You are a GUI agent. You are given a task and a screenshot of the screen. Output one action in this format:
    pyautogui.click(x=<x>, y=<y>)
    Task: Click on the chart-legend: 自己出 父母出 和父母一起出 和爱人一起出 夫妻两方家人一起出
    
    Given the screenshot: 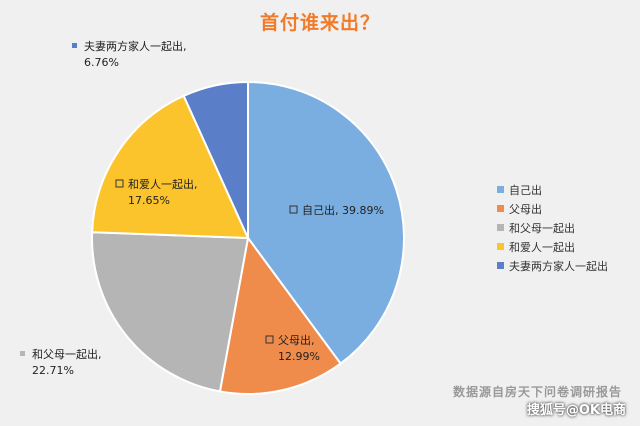 What is the action you would take?
    pyautogui.click(x=557, y=227)
    